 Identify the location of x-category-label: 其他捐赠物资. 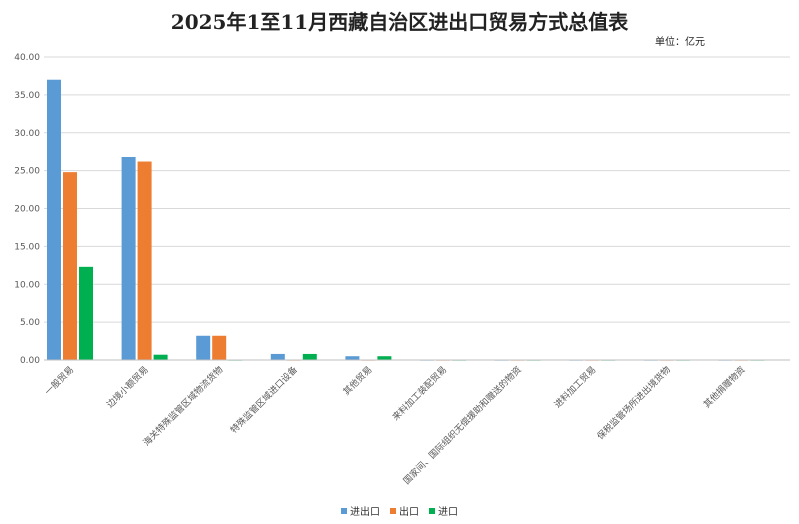
(724, 387).